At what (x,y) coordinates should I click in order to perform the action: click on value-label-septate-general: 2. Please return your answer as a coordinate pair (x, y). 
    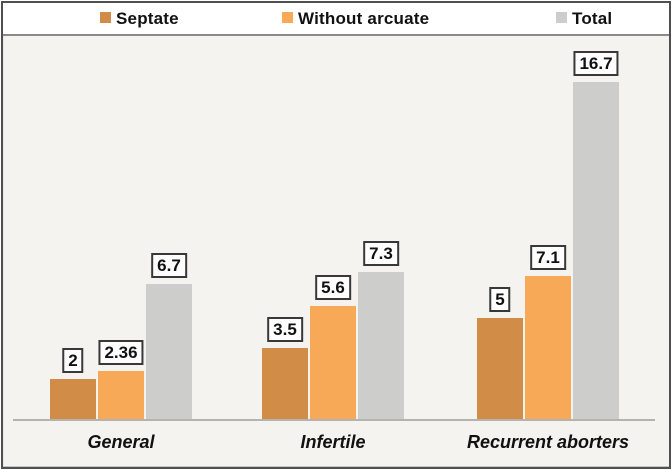
    Looking at the image, I should click on (73, 360).